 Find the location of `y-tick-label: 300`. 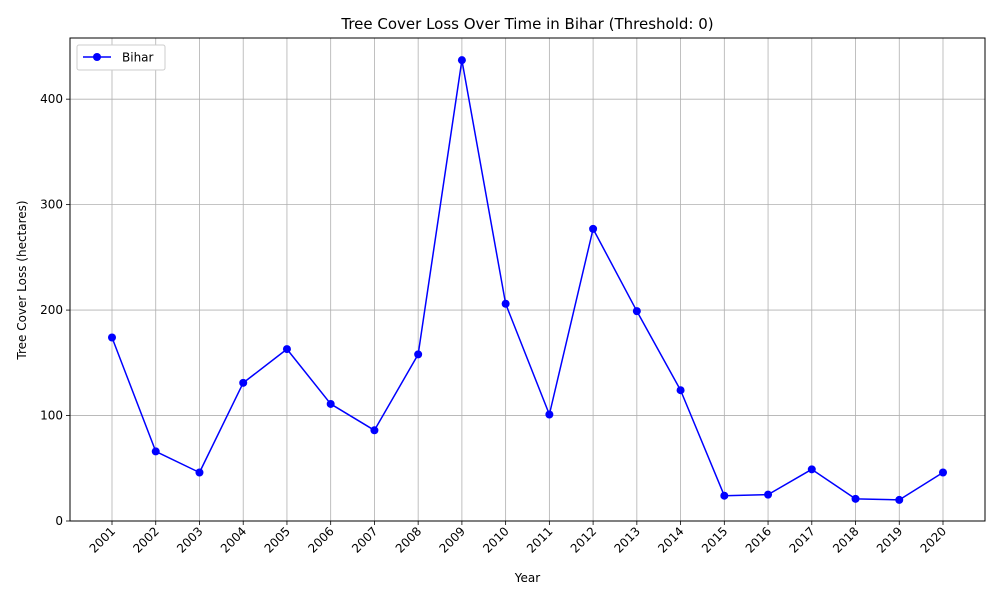

y-tick-label: 300 is located at coordinates (51, 205).